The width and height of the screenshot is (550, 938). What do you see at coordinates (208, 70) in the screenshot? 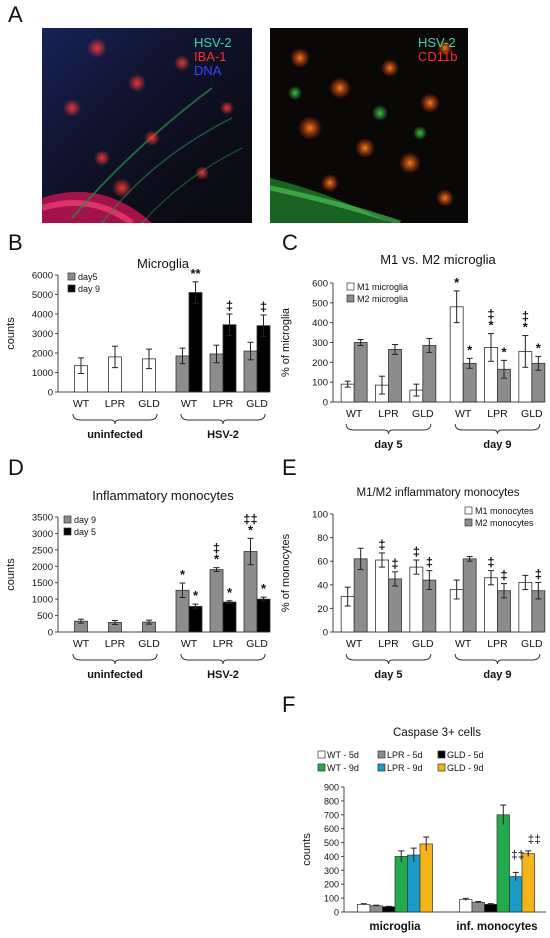
I see `label-dna: DNA` at bounding box center [208, 70].